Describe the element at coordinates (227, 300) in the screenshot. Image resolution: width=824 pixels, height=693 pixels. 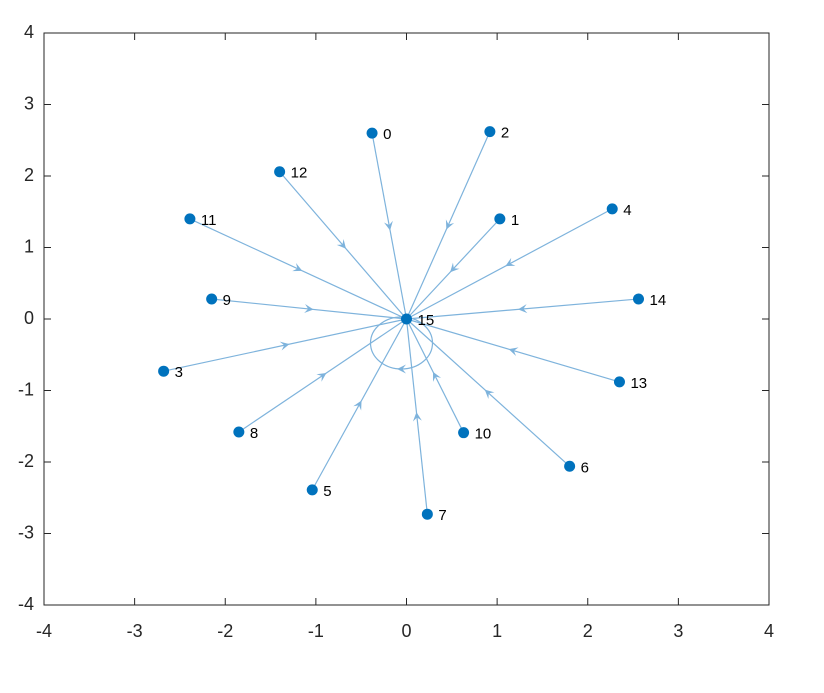
I see `node-label: 9` at that location.